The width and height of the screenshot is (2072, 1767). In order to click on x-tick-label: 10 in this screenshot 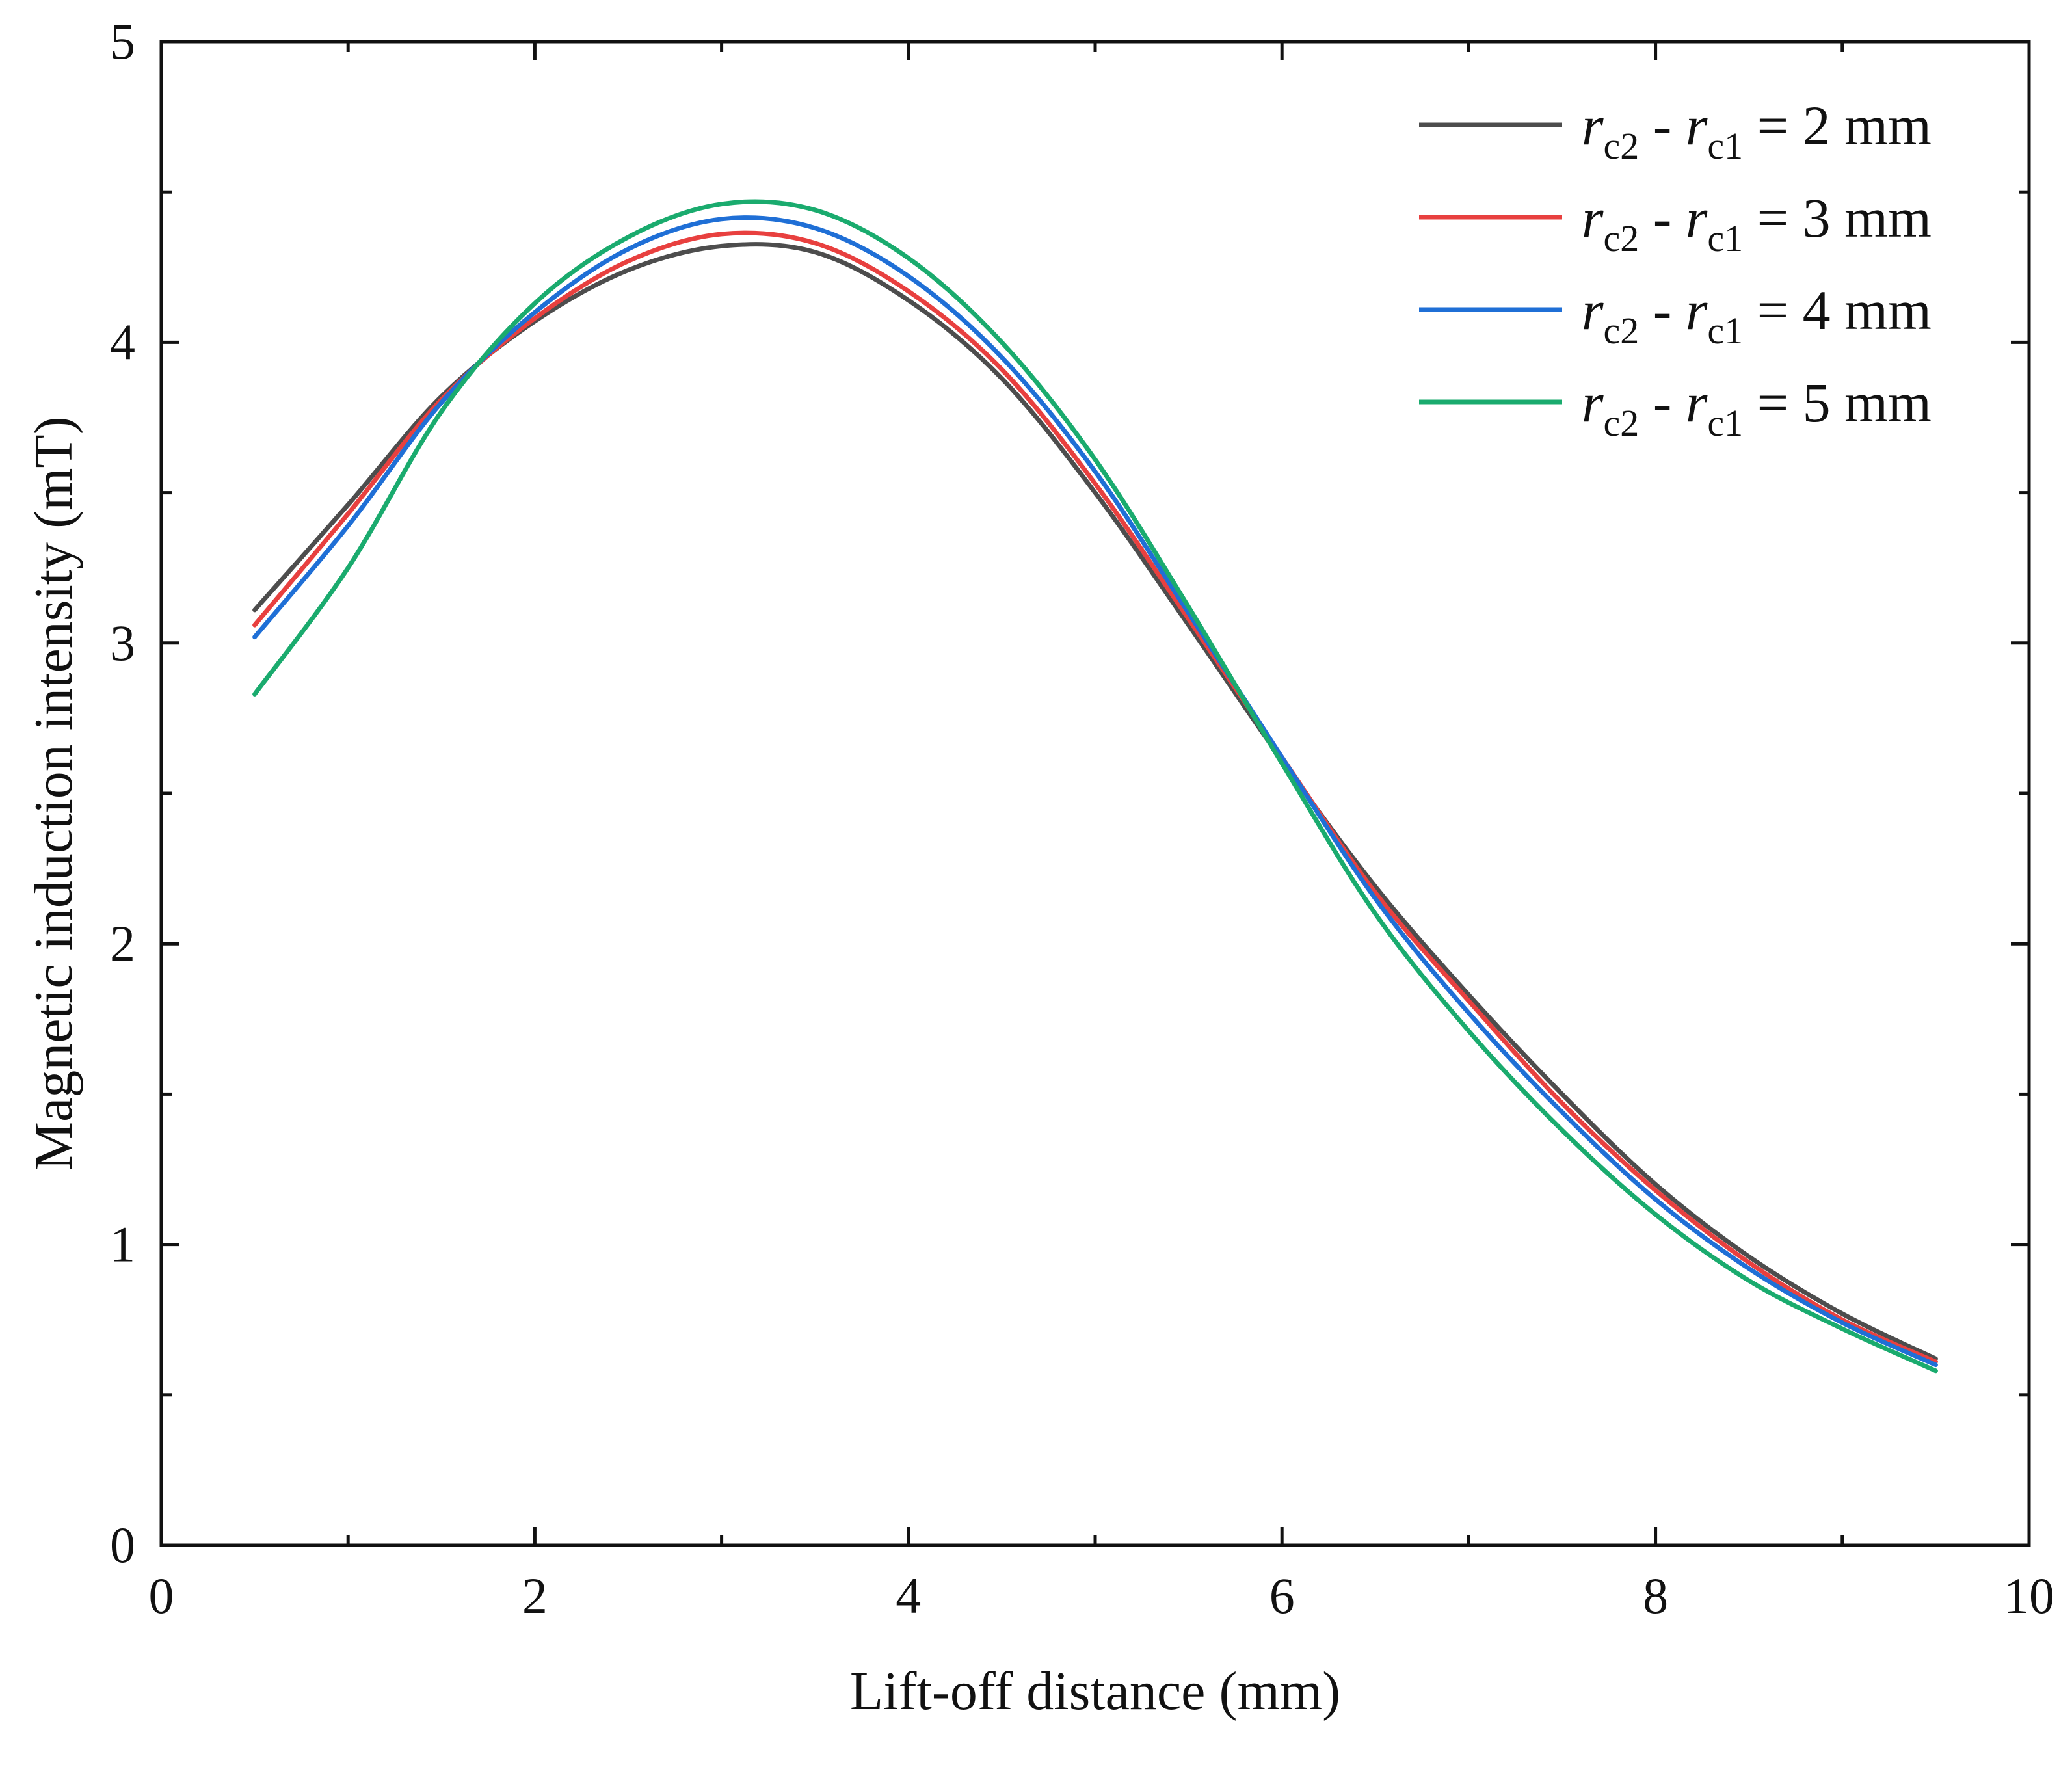, I will do `click(2029, 1595)`.